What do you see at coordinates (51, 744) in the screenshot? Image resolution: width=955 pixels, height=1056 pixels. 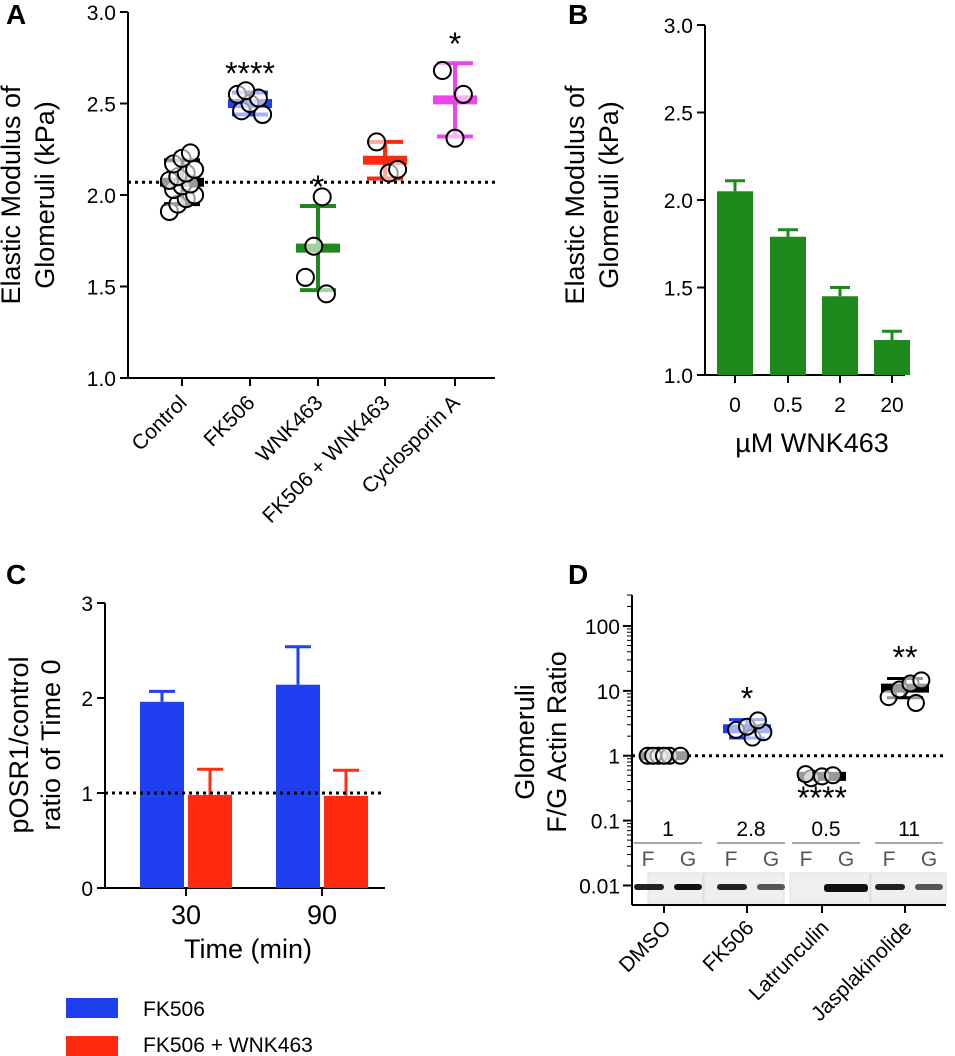 I see `y-axis-label-line2: ratio of Time 0` at bounding box center [51, 744].